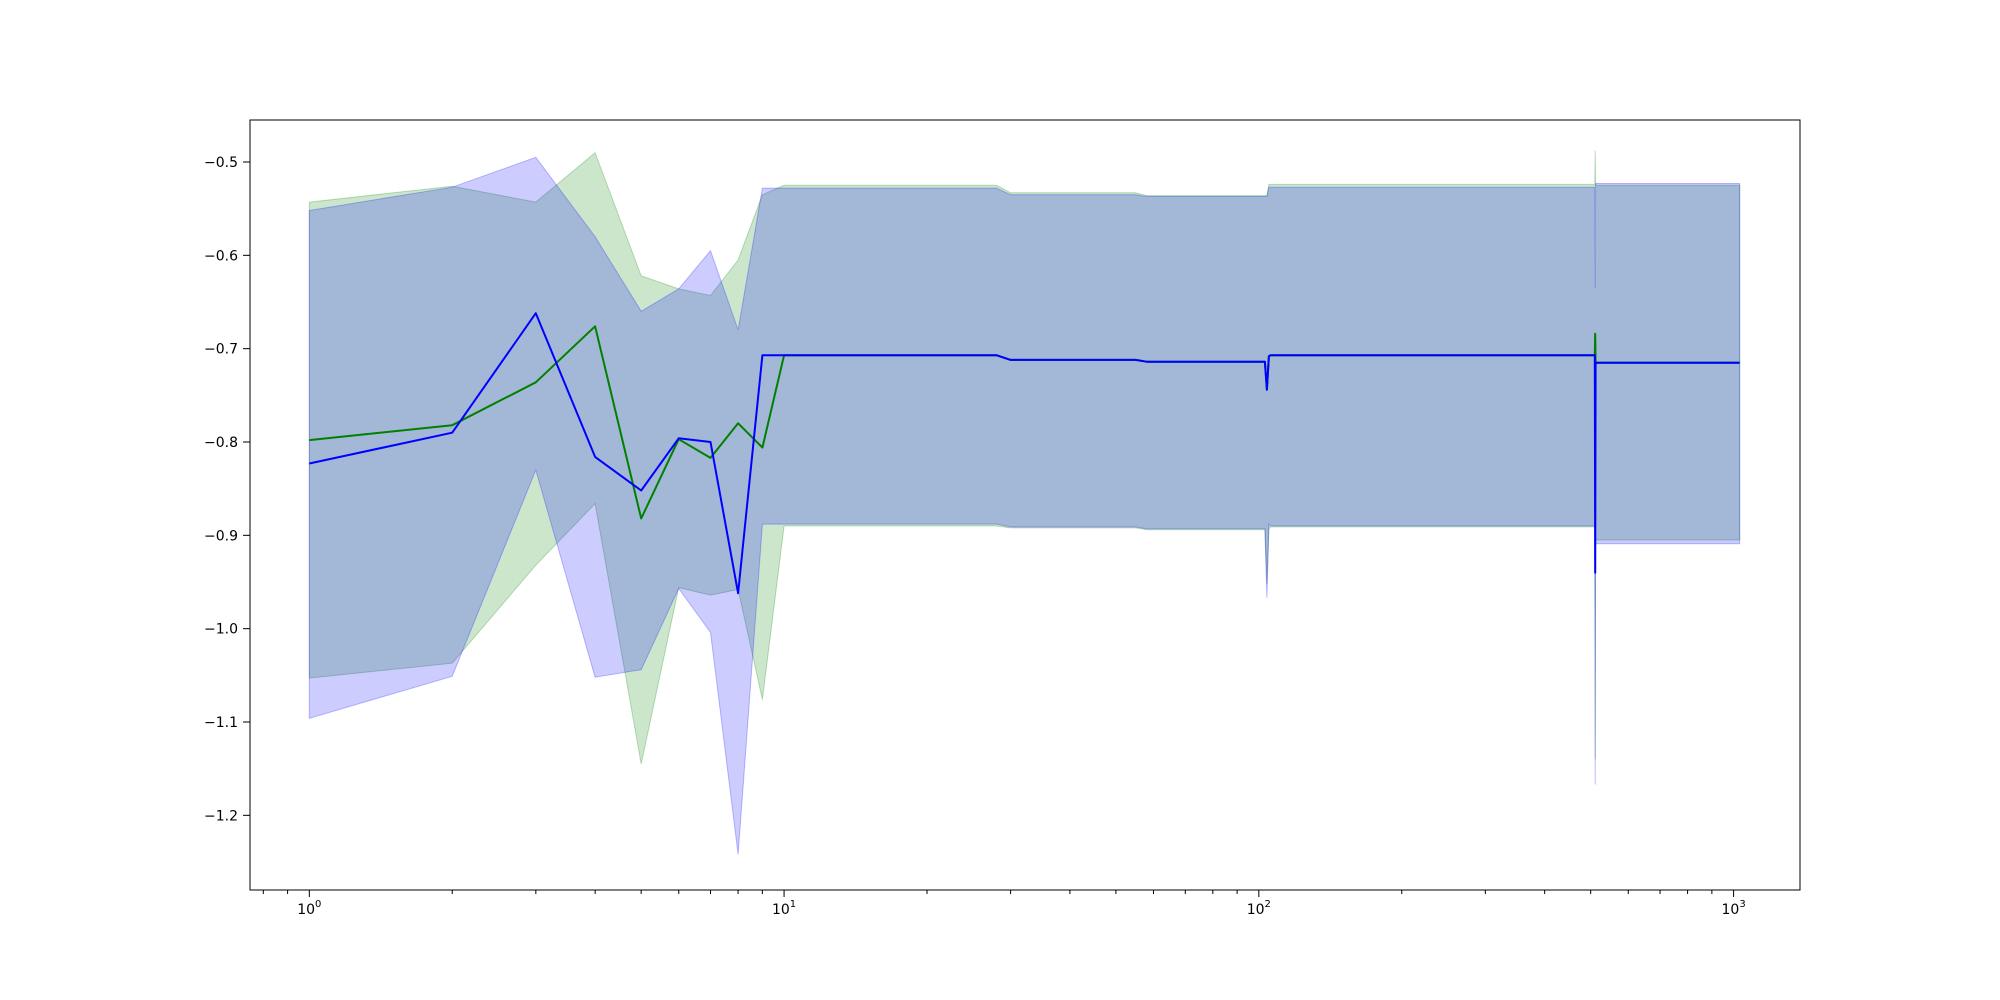  Describe the element at coordinates (221, 816) in the screenshot. I see `y-tick-label: −1.2` at that location.